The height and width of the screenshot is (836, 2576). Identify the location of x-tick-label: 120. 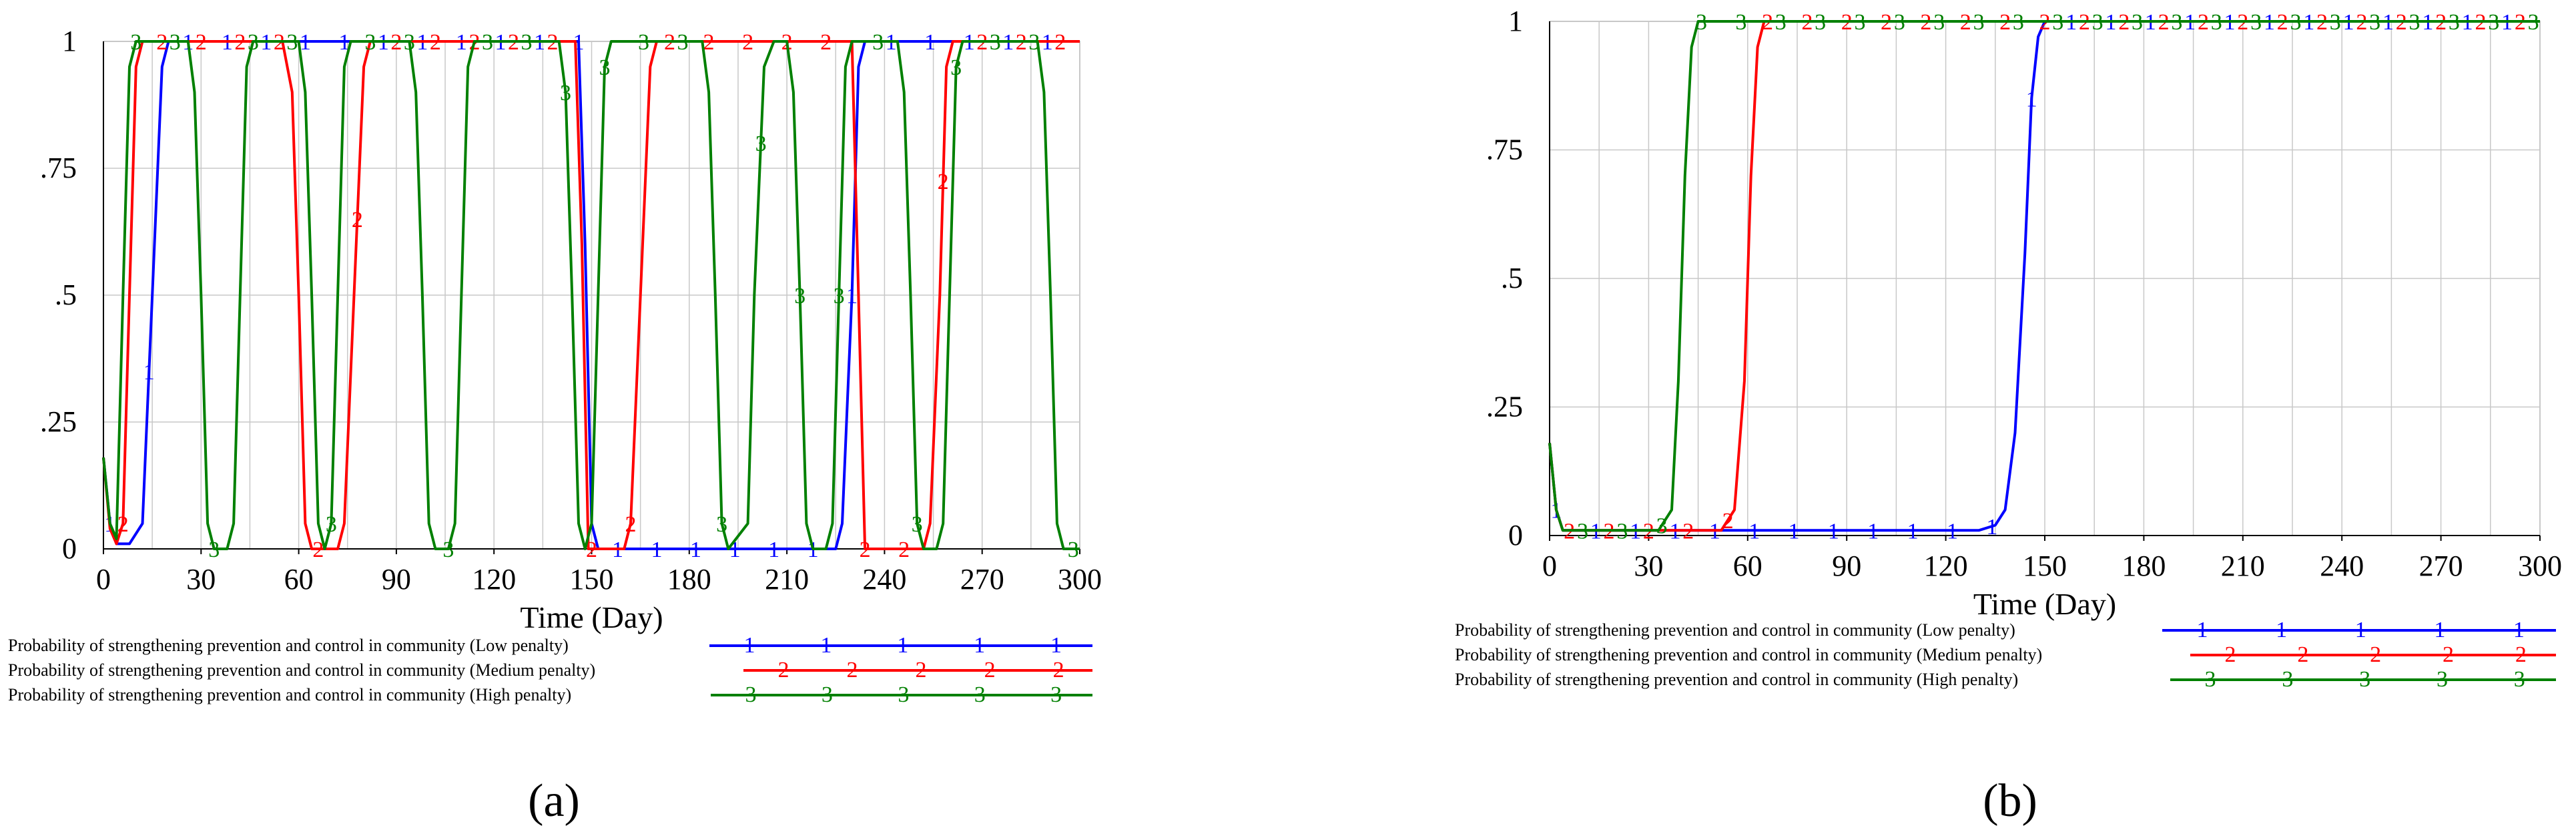
(1946, 566).